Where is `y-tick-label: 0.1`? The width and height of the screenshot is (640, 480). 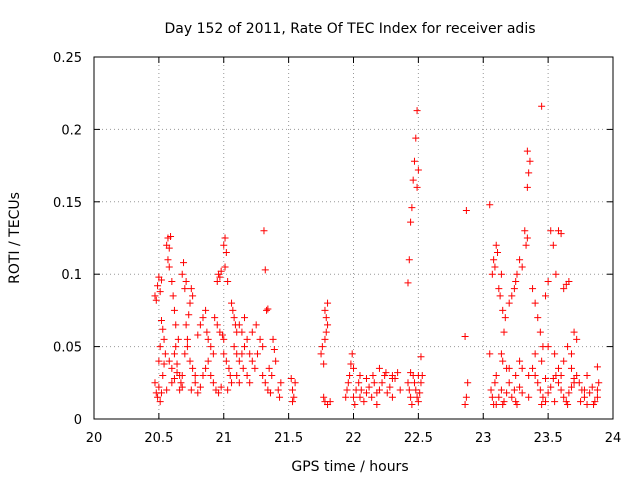 y-tick-label: 0.1 is located at coordinates (71, 275).